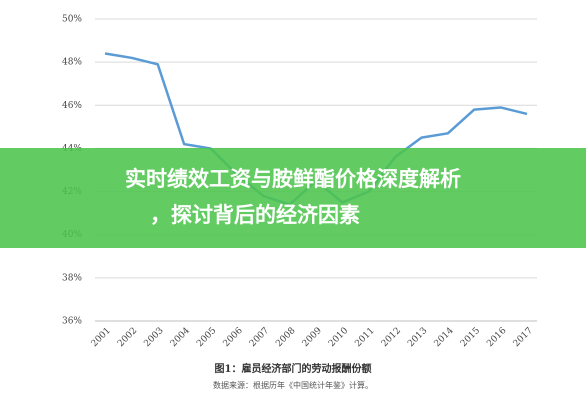 Image resolution: width=586 pixels, height=400 pixels. Describe the element at coordinates (232, 337) in the screenshot. I see `x-tick-label: 2006` at that location.